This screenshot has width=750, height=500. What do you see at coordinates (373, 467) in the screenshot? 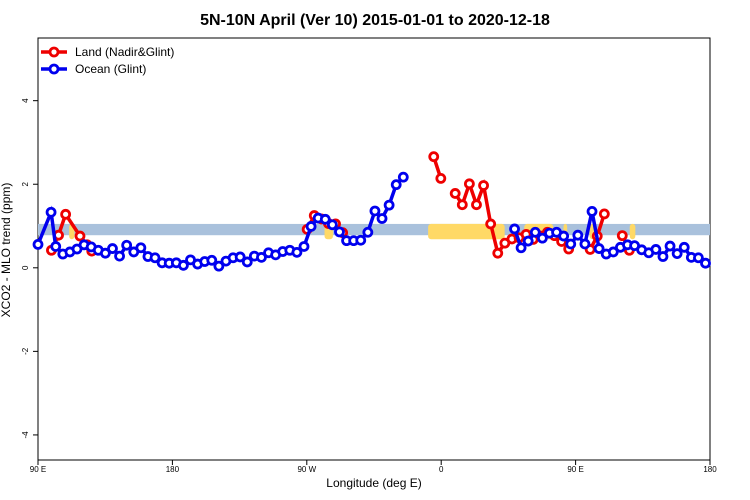
I see `x-axis: 90 E 180 90 W 0 90 E 180` at bounding box center [373, 467].